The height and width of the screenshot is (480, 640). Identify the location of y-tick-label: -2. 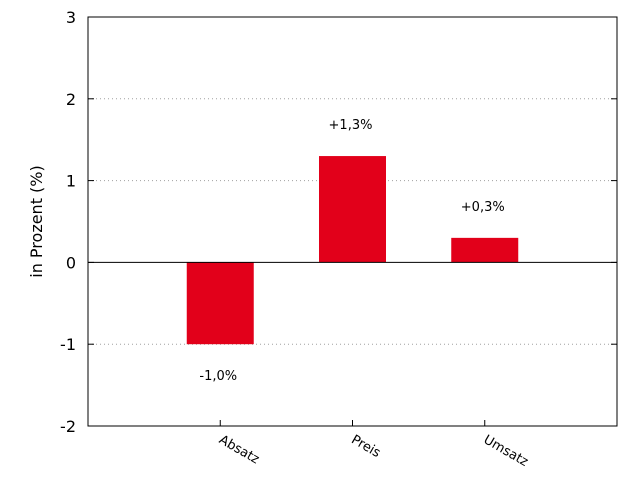
(68, 426).